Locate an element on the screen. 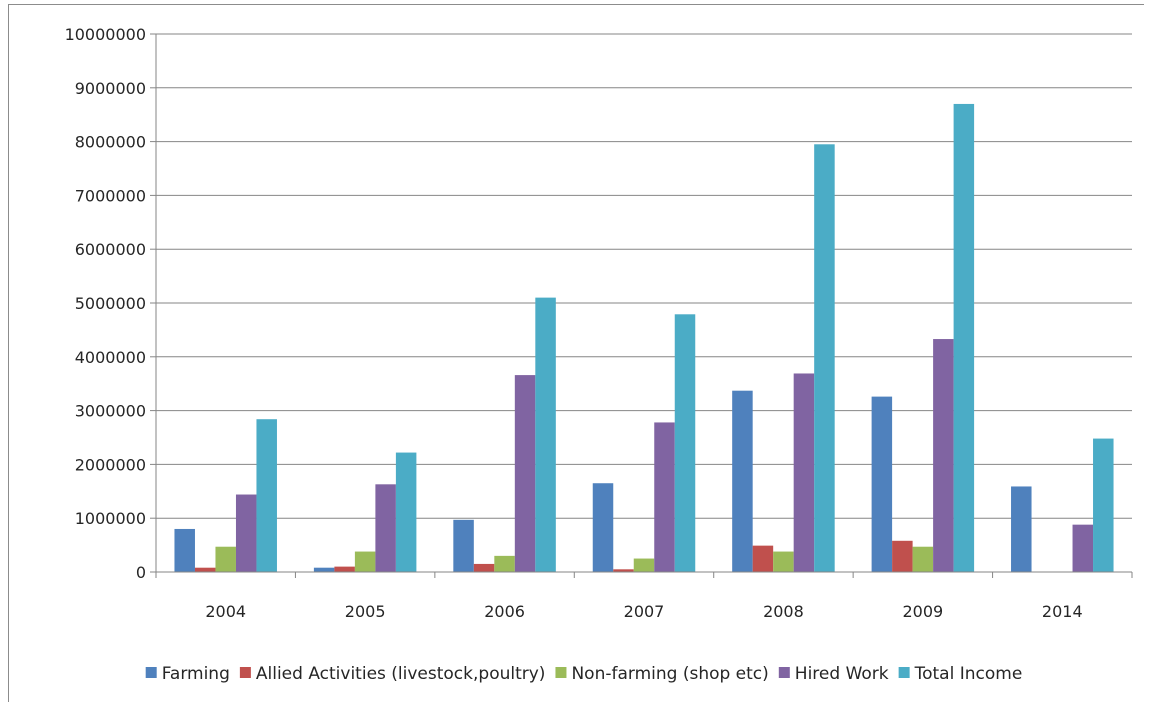 This screenshot has width=1149, height=707. x-axis-ticks: 2004 2005 2006 2007 2008 2009 2014 is located at coordinates (644, 596).